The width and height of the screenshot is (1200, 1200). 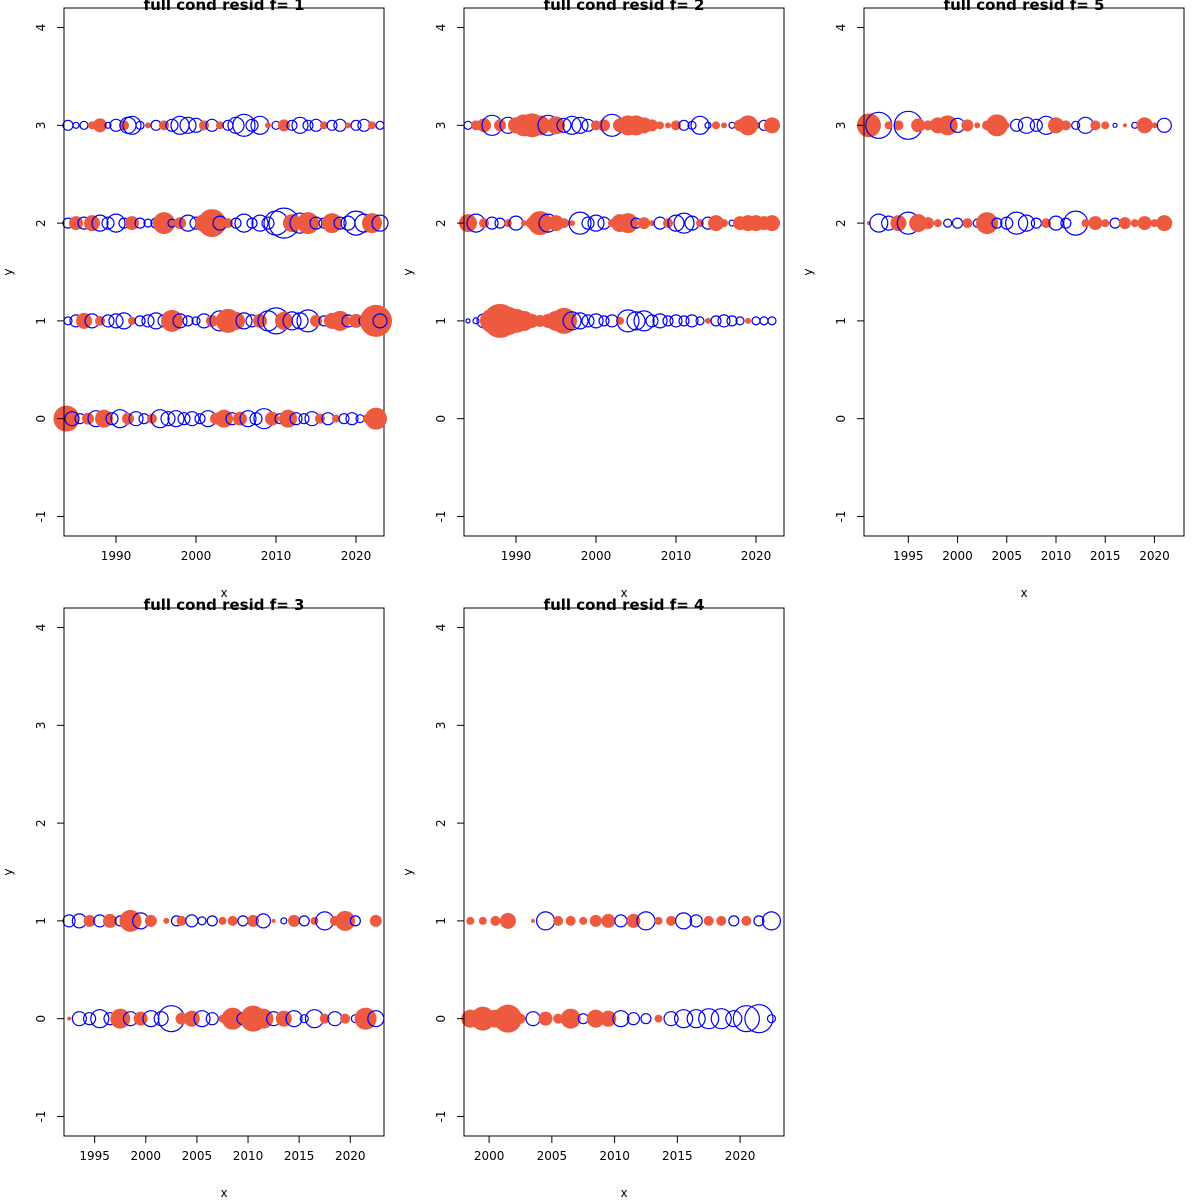 What do you see at coordinates (41, 726) in the screenshot?
I see `y-tick-label: 3` at bounding box center [41, 726].